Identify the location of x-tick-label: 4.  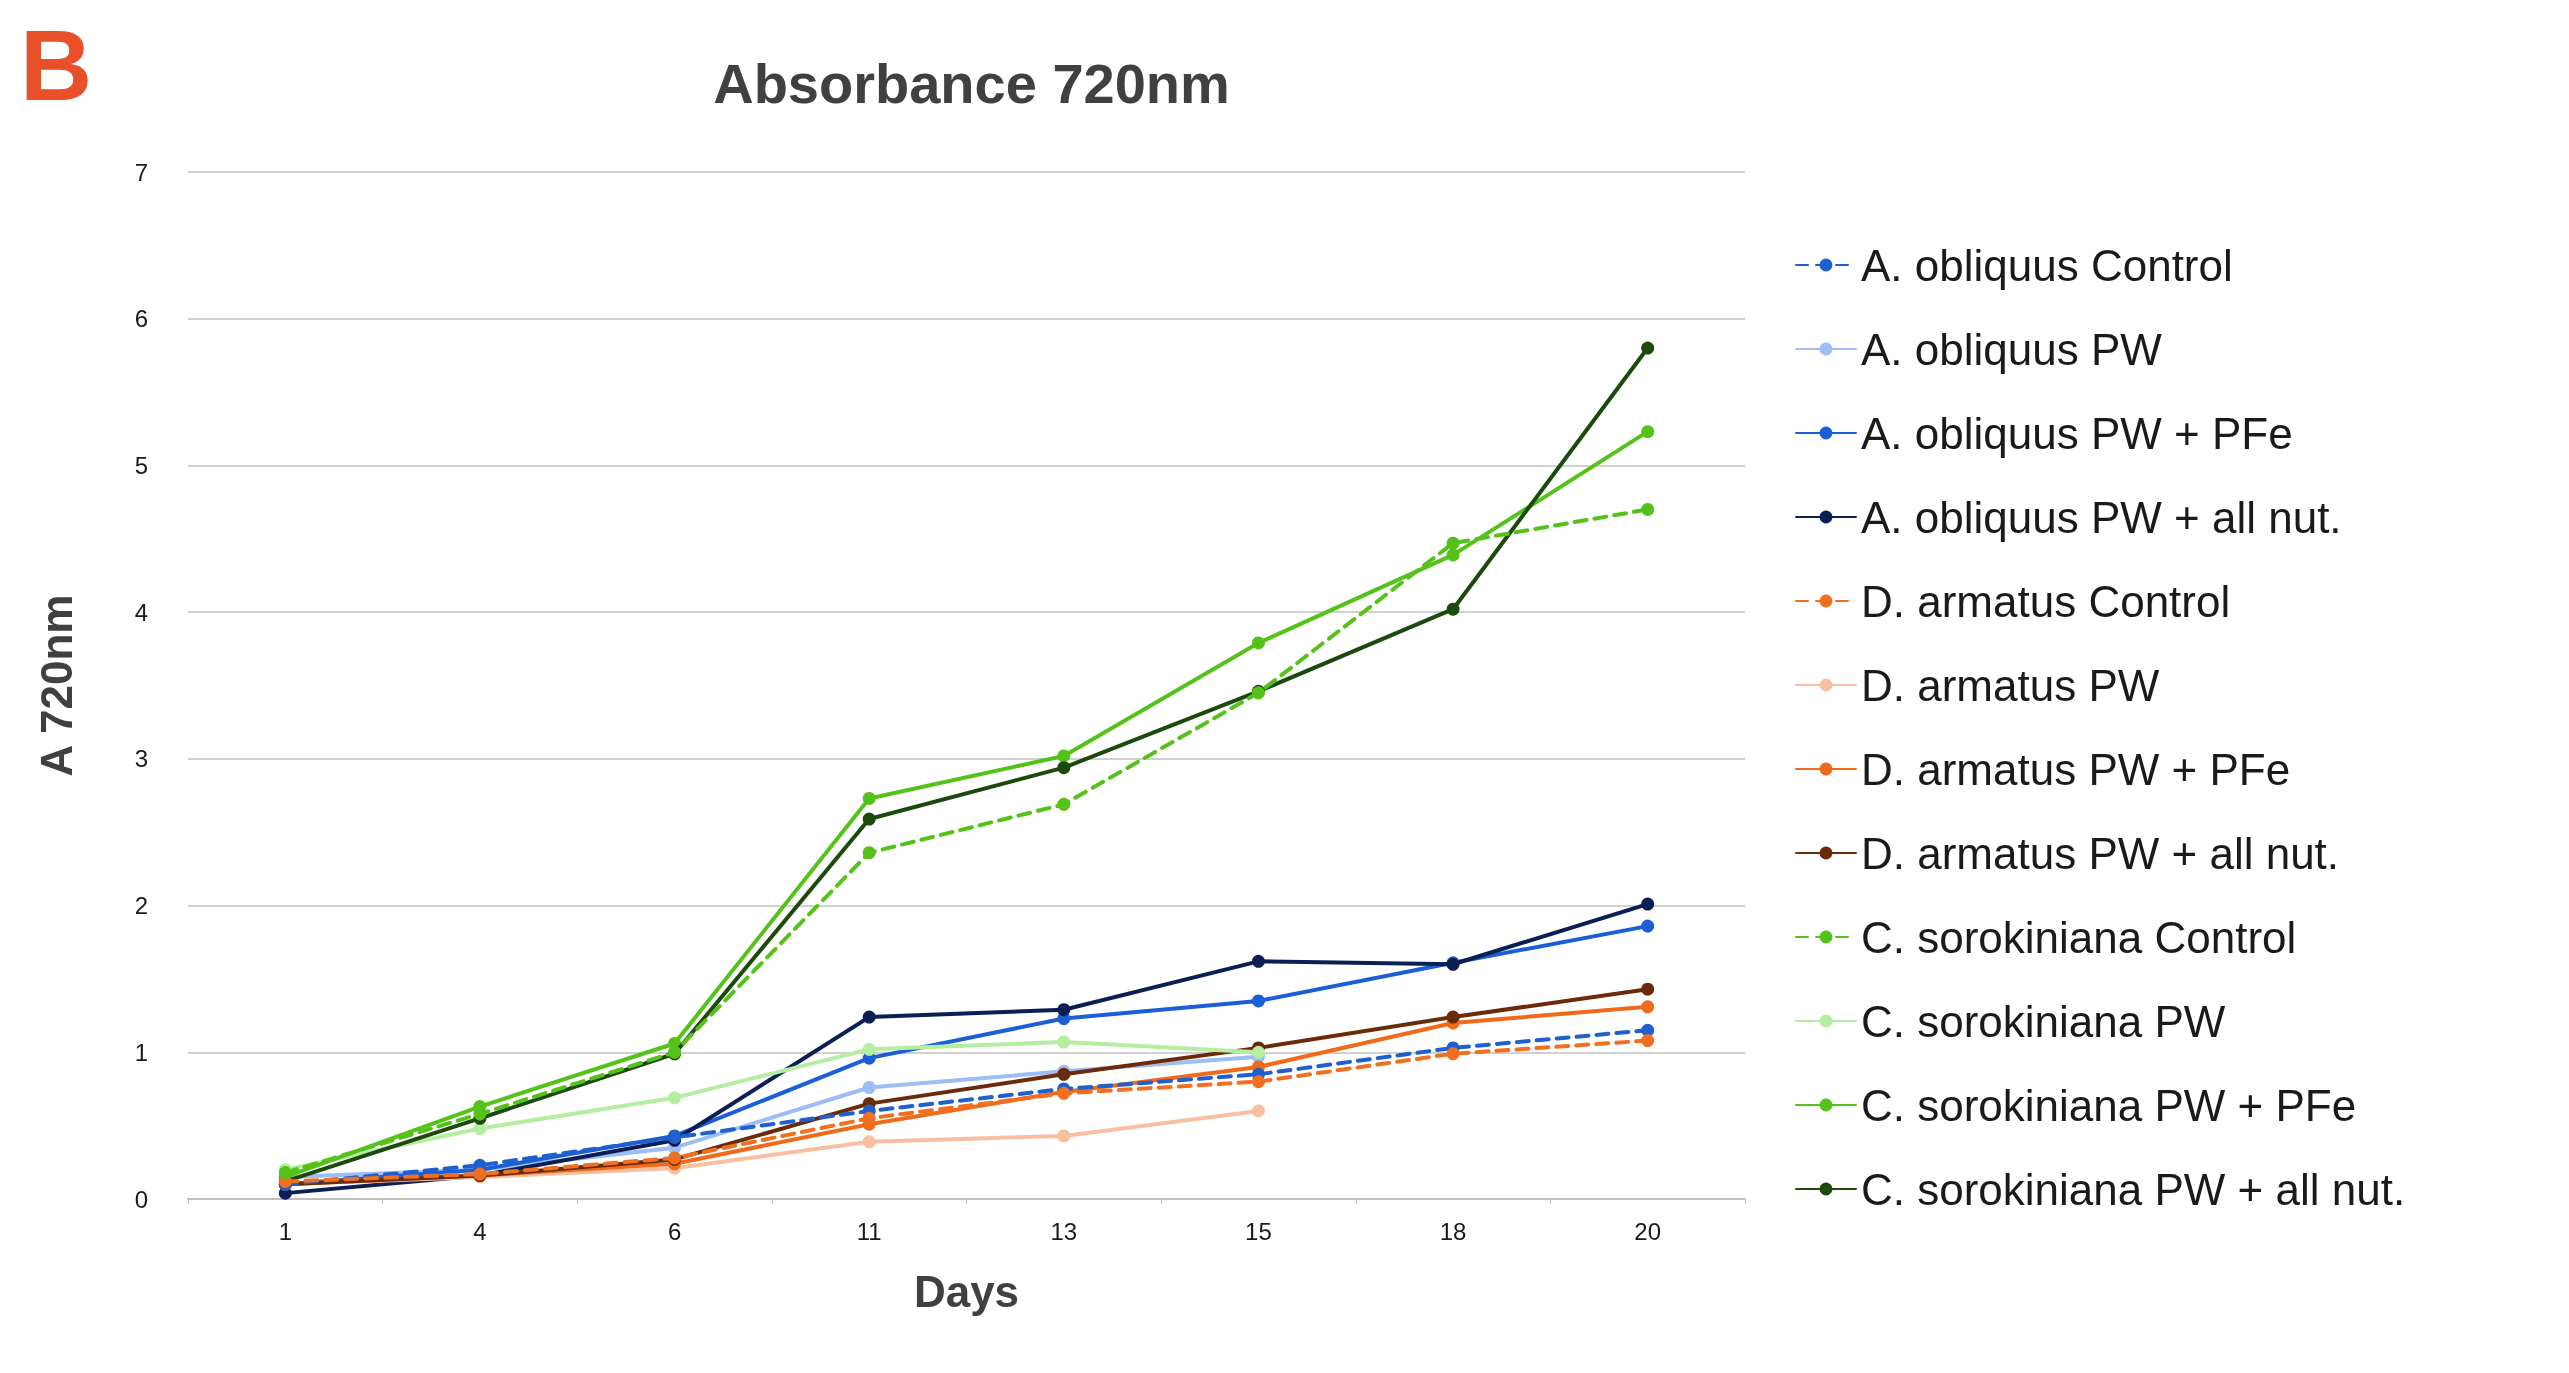
(480, 1231).